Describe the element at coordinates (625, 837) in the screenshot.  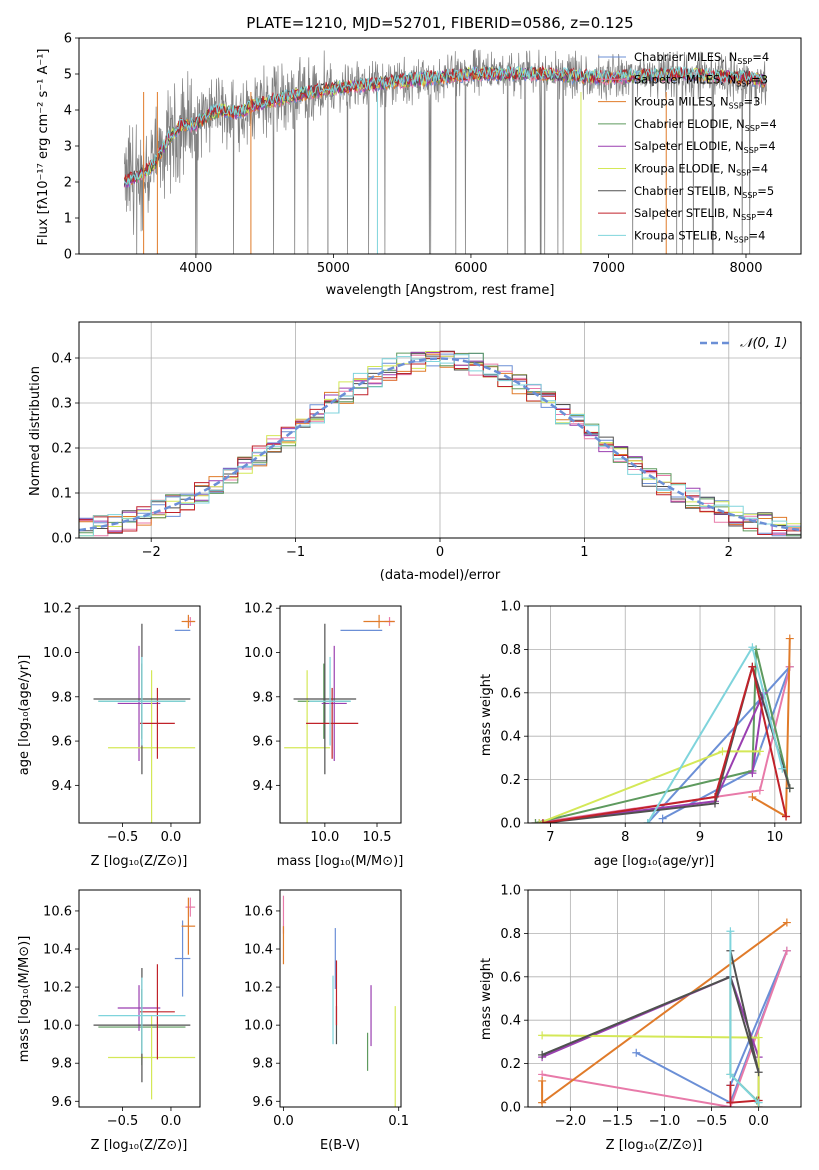
I see `x-tick-label: 8` at that location.